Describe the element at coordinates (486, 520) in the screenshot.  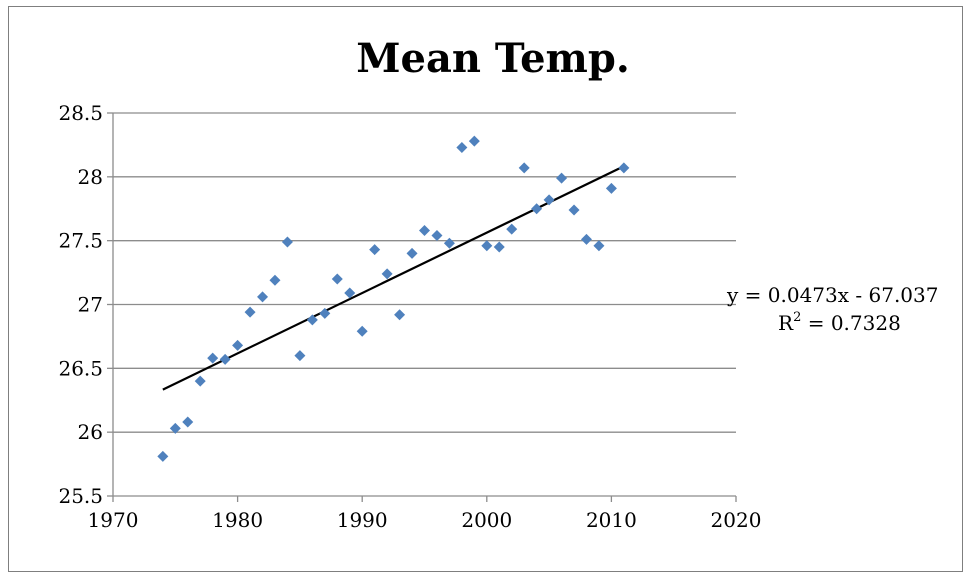
I see `x-tick-label: 2000` at that location.